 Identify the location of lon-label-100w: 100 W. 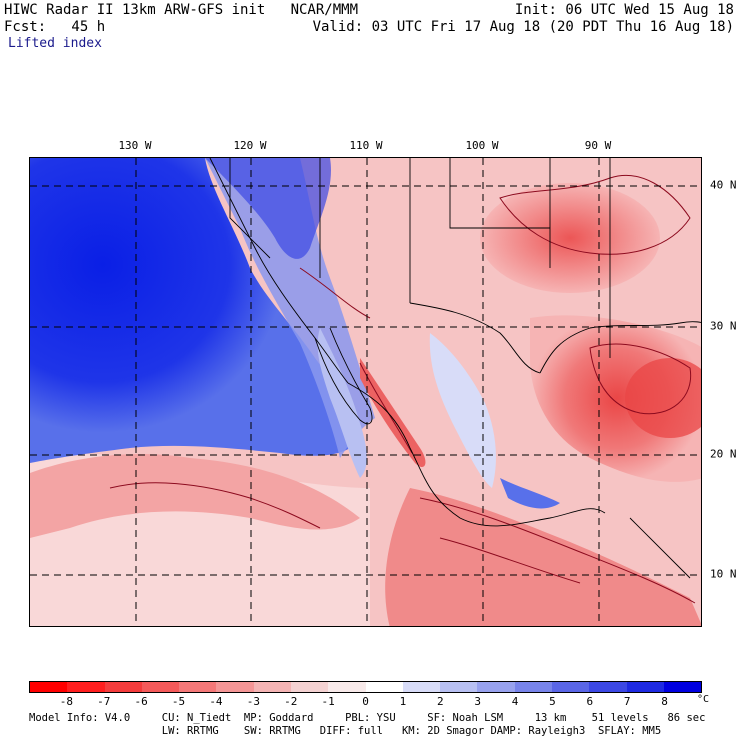
(482, 145).